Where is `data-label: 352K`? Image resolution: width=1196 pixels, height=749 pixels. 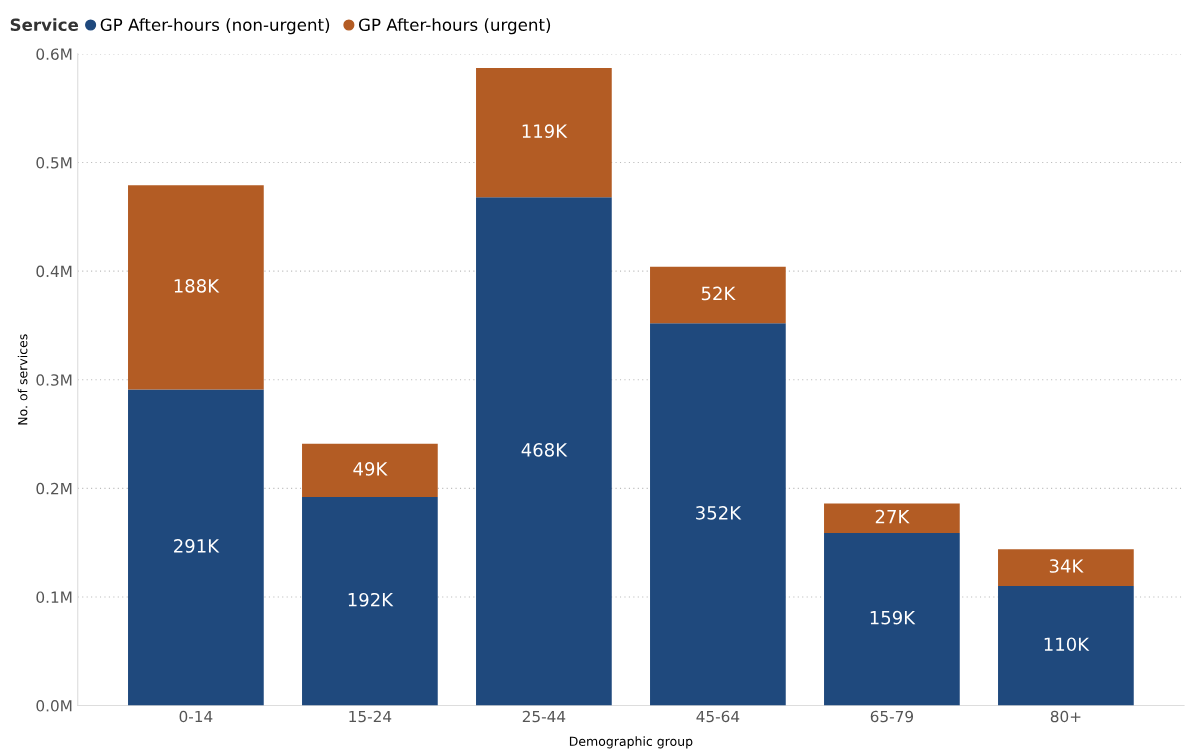
data-label: 352K is located at coordinates (719, 512).